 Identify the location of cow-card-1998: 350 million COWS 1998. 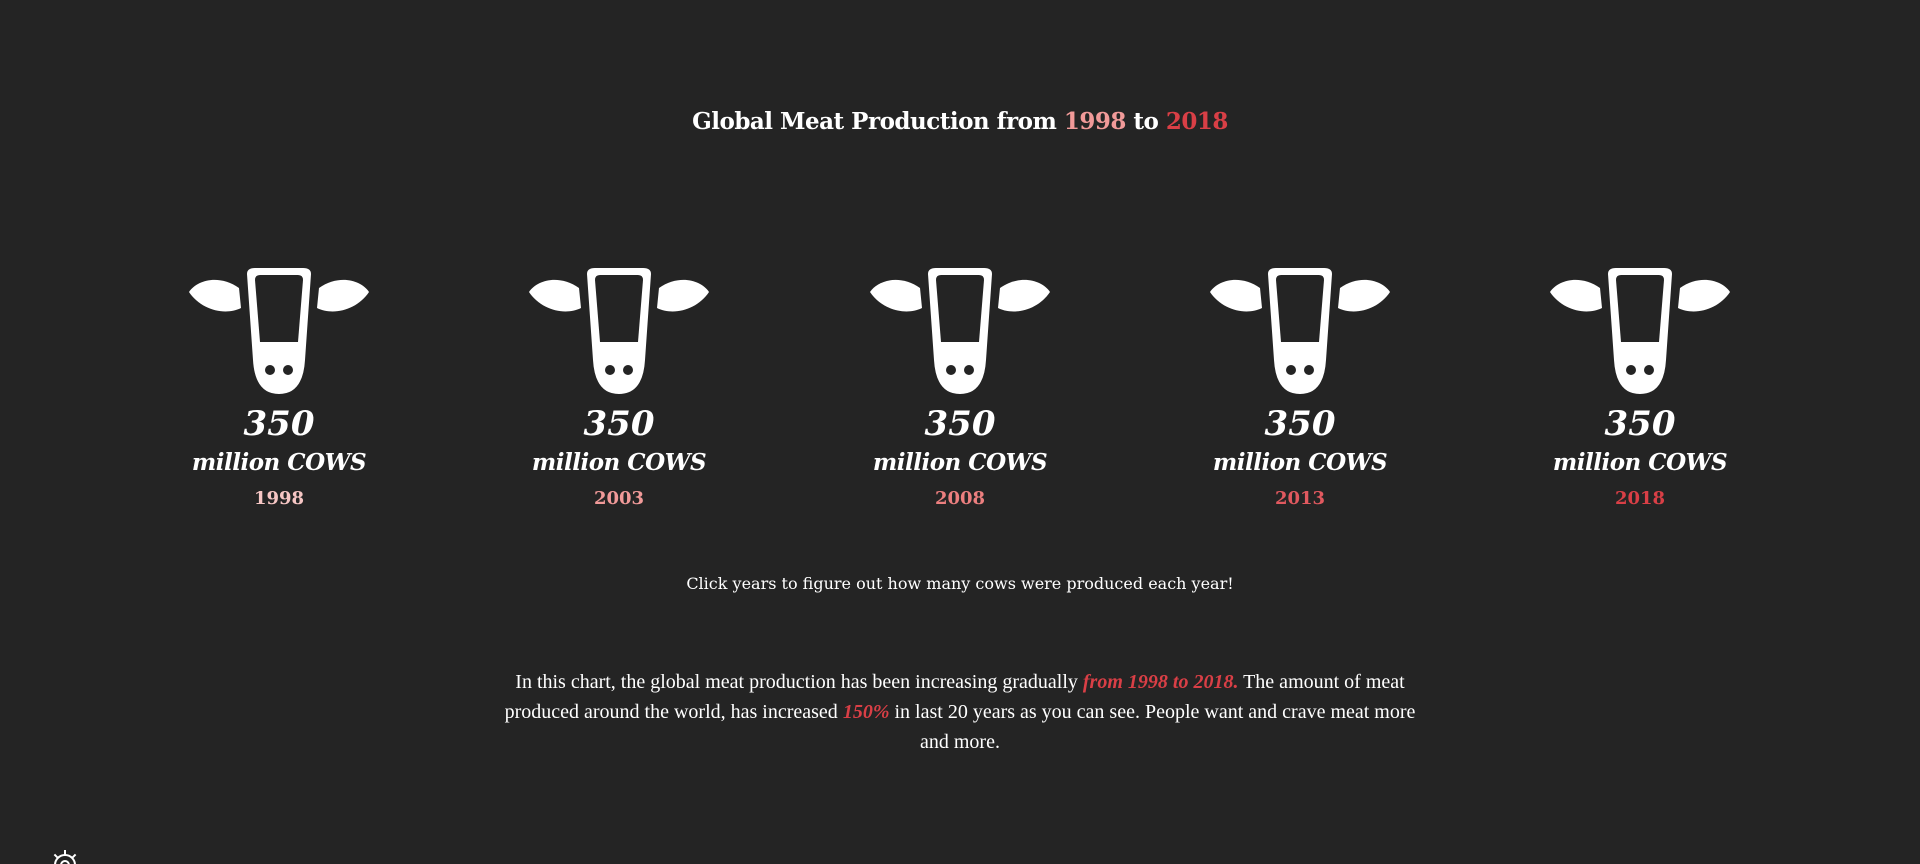
(279, 389).